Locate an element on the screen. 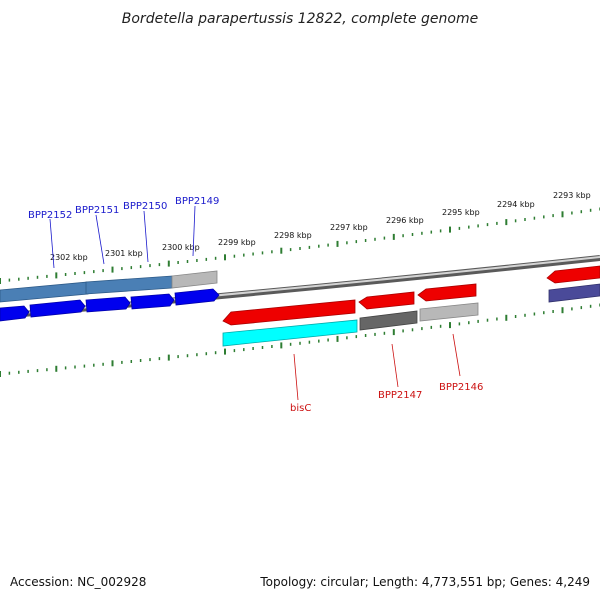  scale-label-2298: 2298 kbp is located at coordinates (293, 235).